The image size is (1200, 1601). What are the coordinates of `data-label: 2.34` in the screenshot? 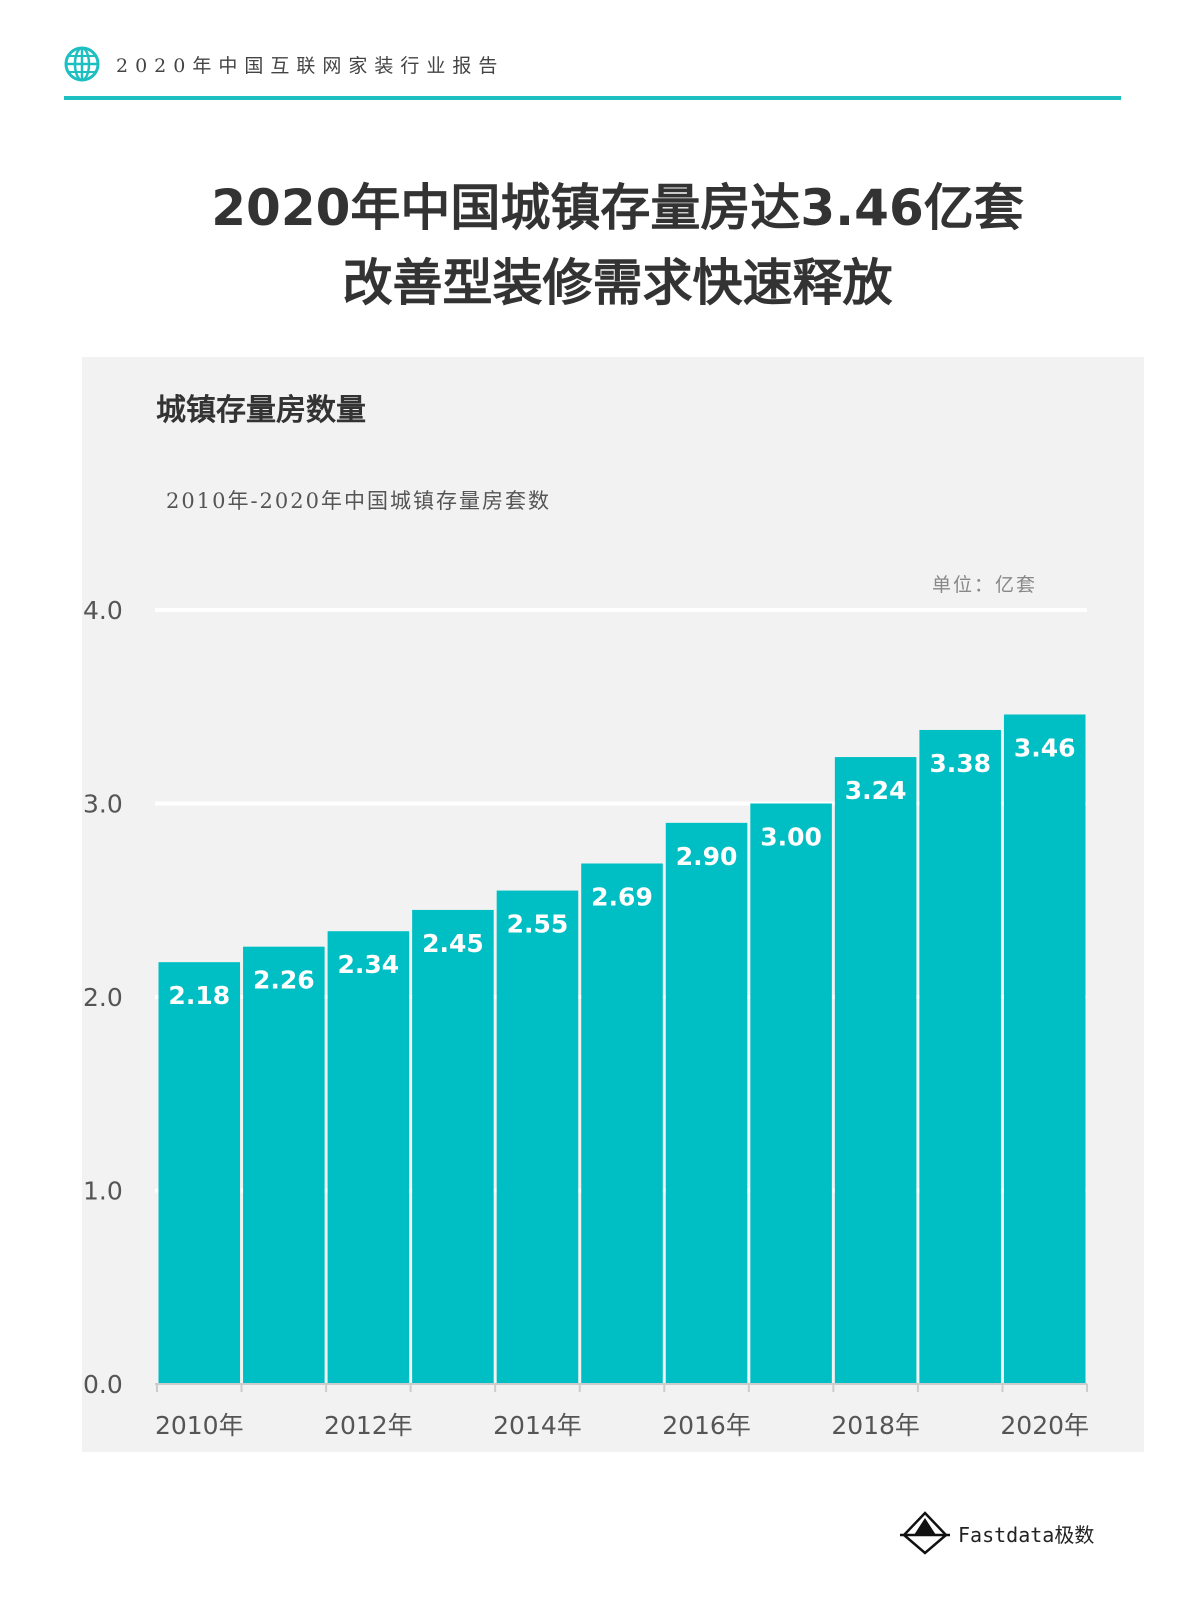 It's located at (369, 964).